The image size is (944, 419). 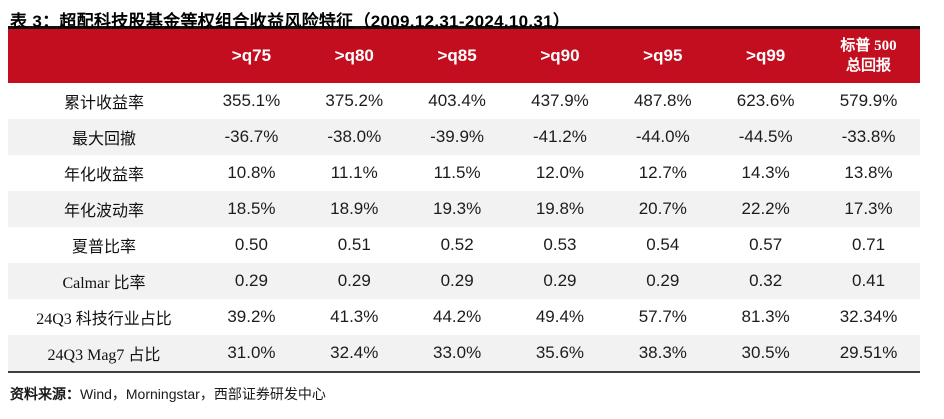 I want to click on table-cell: 0.54, so click(x=663, y=244).